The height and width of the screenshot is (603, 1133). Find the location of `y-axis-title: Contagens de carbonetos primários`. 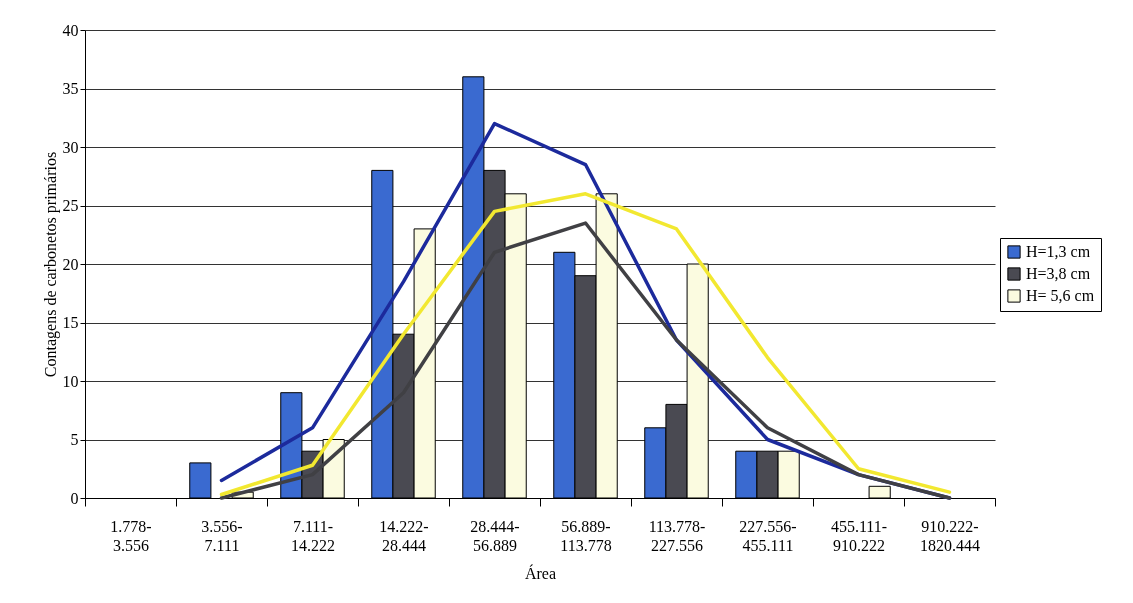

y-axis-title: Contagens de carbonetos primários is located at coordinates (50, 264).